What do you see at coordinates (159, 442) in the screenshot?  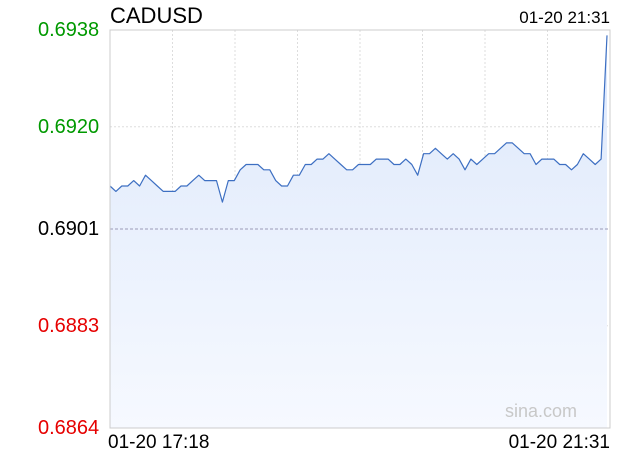 I see `x-tick-label-start: 01-20 17:18` at bounding box center [159, 442].